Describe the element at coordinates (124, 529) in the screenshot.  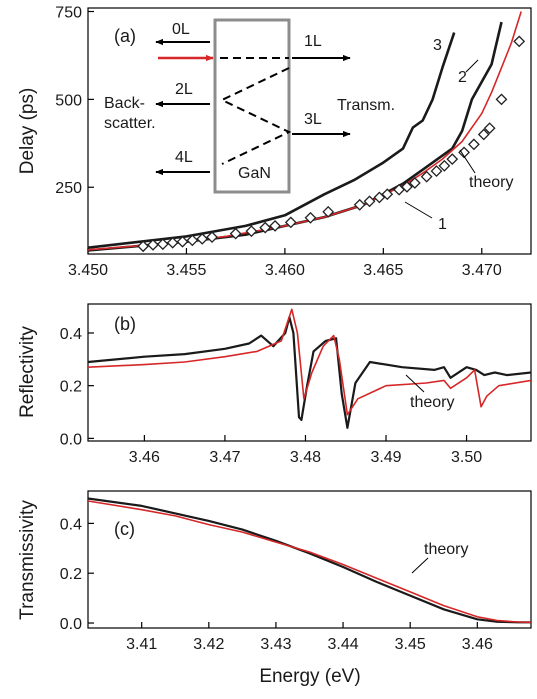
I see `panel-label-c: (c)` at that location.